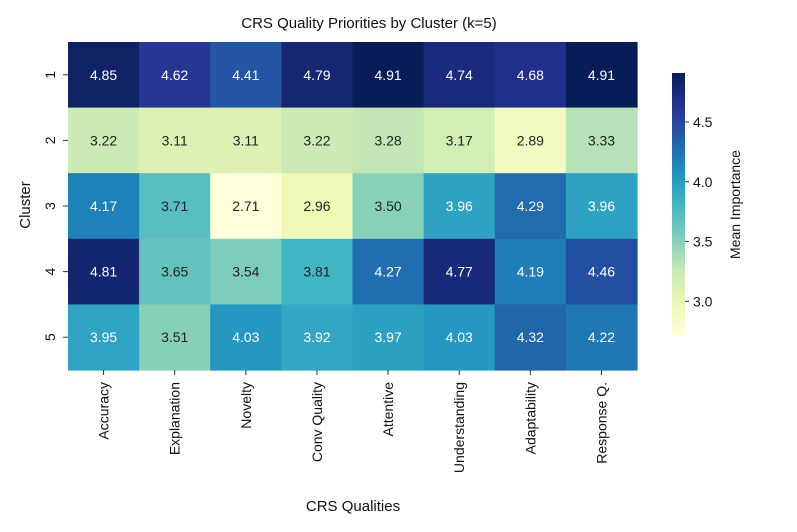  I want to click on cell-value-label: 4.17, so click(103, 206).